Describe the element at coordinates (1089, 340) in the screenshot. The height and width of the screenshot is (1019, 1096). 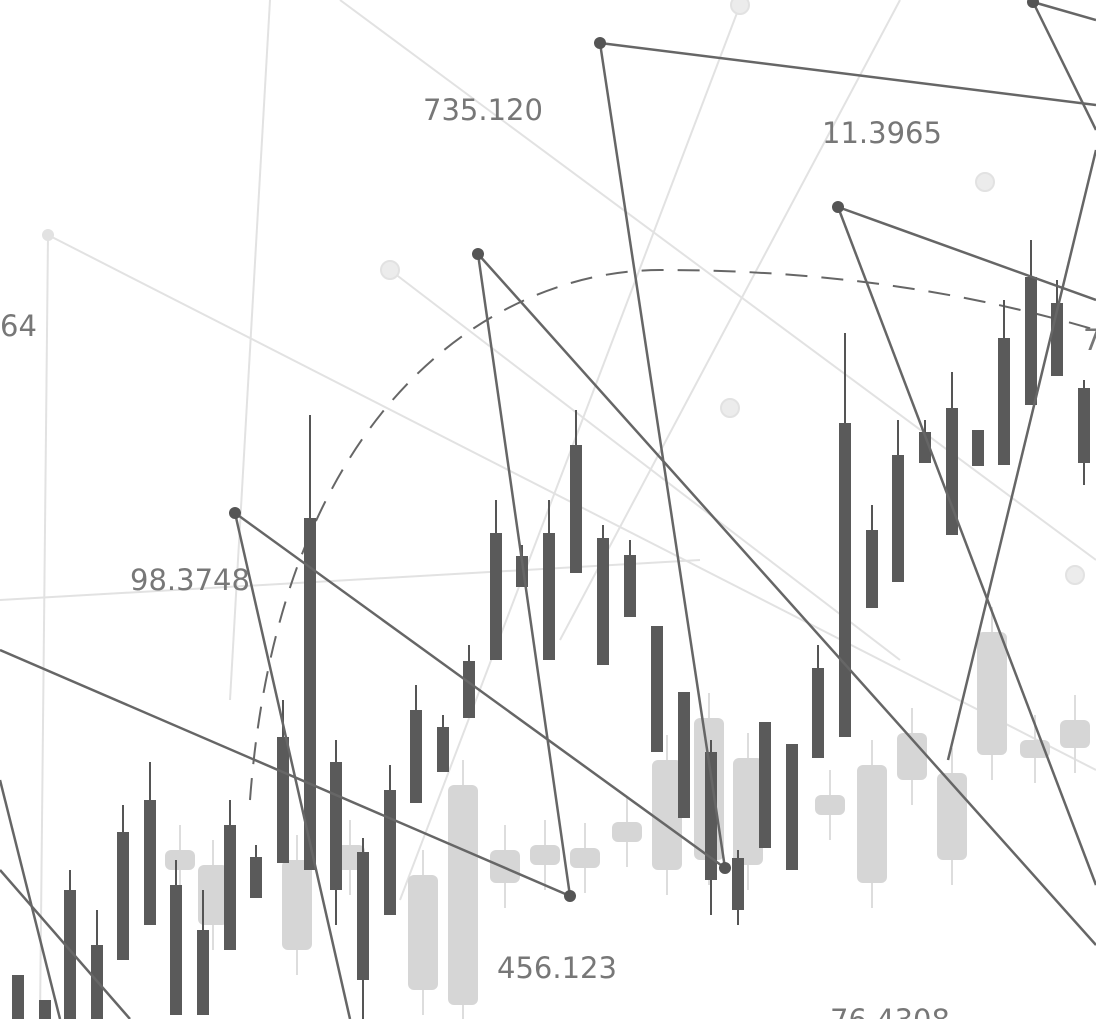
I see `node-label: 7` at that location.